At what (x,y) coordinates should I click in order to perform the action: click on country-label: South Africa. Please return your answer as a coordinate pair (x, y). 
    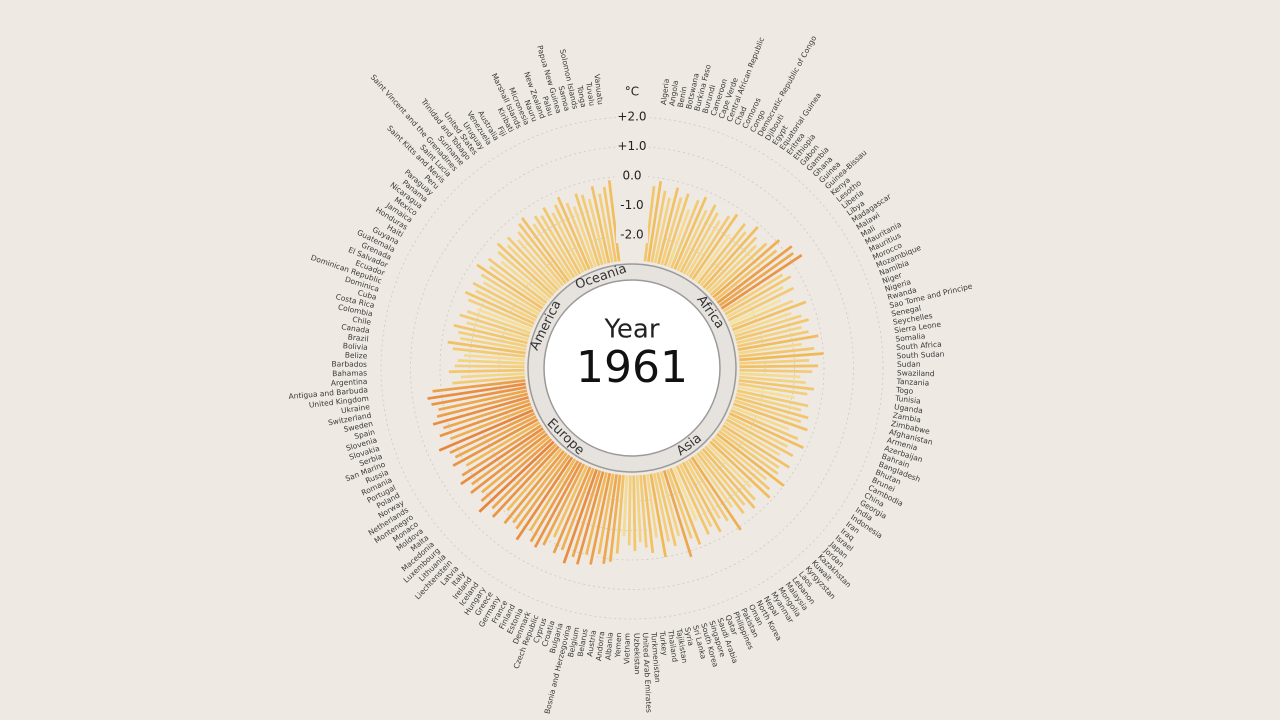
    Looking at the image, I should click on (919, 346).